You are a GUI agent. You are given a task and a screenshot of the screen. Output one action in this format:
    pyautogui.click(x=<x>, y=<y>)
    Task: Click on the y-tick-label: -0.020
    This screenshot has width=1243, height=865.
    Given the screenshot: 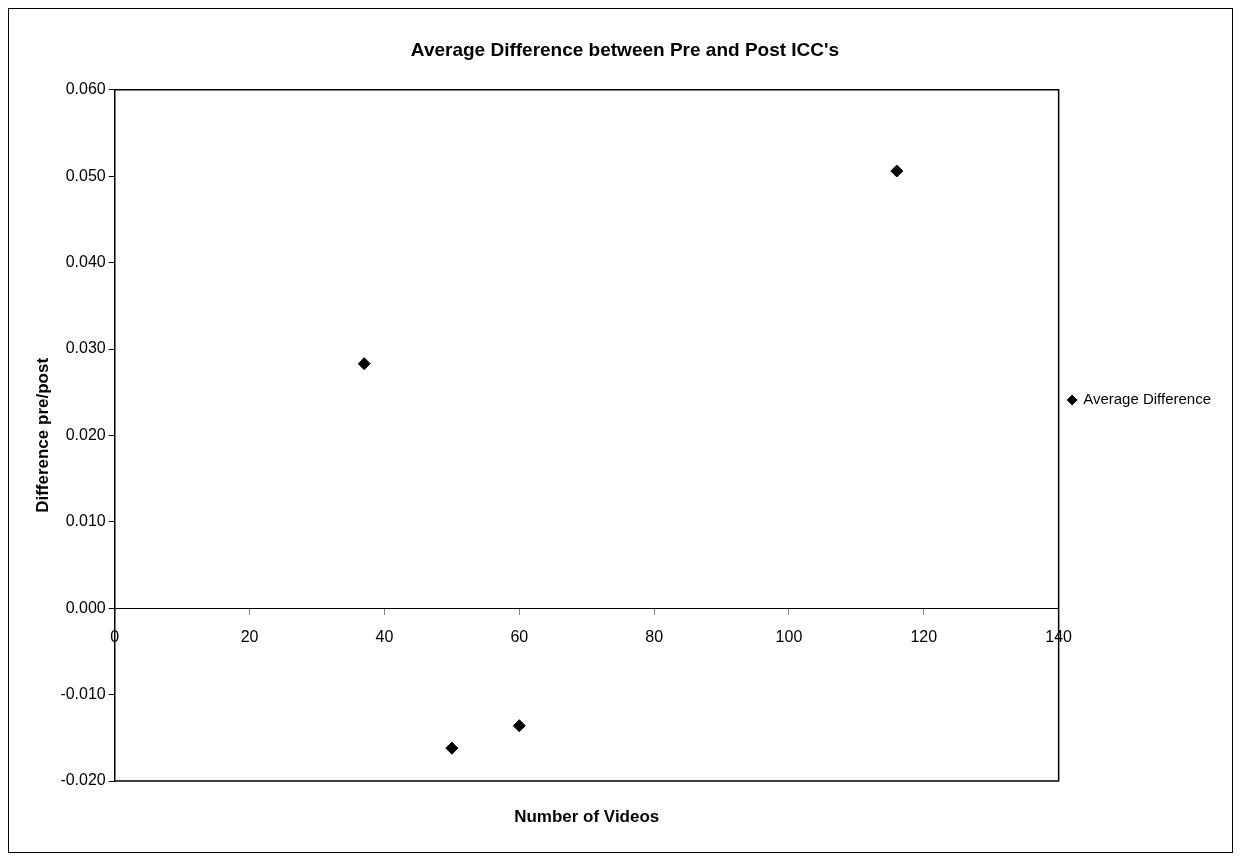 What is the action you would take?
    pyautogui.click(x=83, y=780)
    